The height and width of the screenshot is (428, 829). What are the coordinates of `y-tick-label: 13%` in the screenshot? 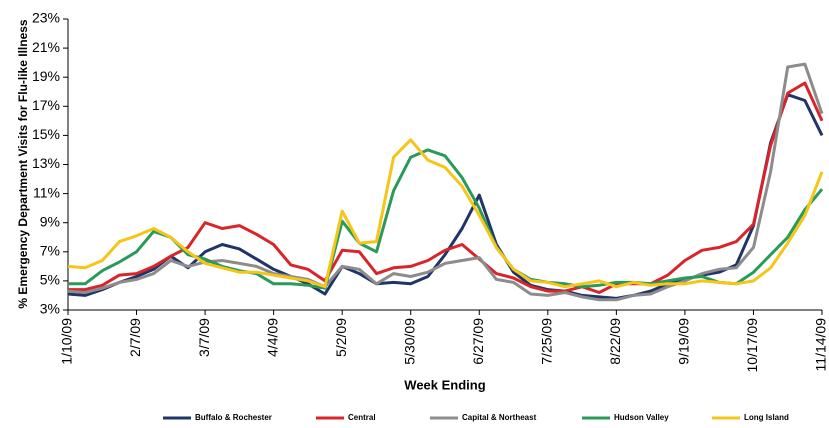 It's located at (46, 163).